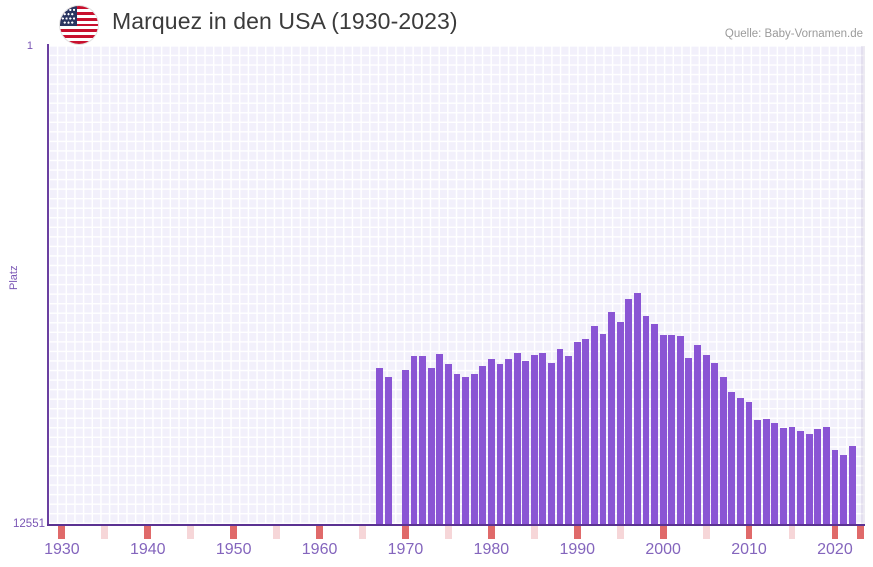 Image resolution: width=873 pixels, height=567 pixels. I want to click on x-axis-tick-strip, so click(457, 532).